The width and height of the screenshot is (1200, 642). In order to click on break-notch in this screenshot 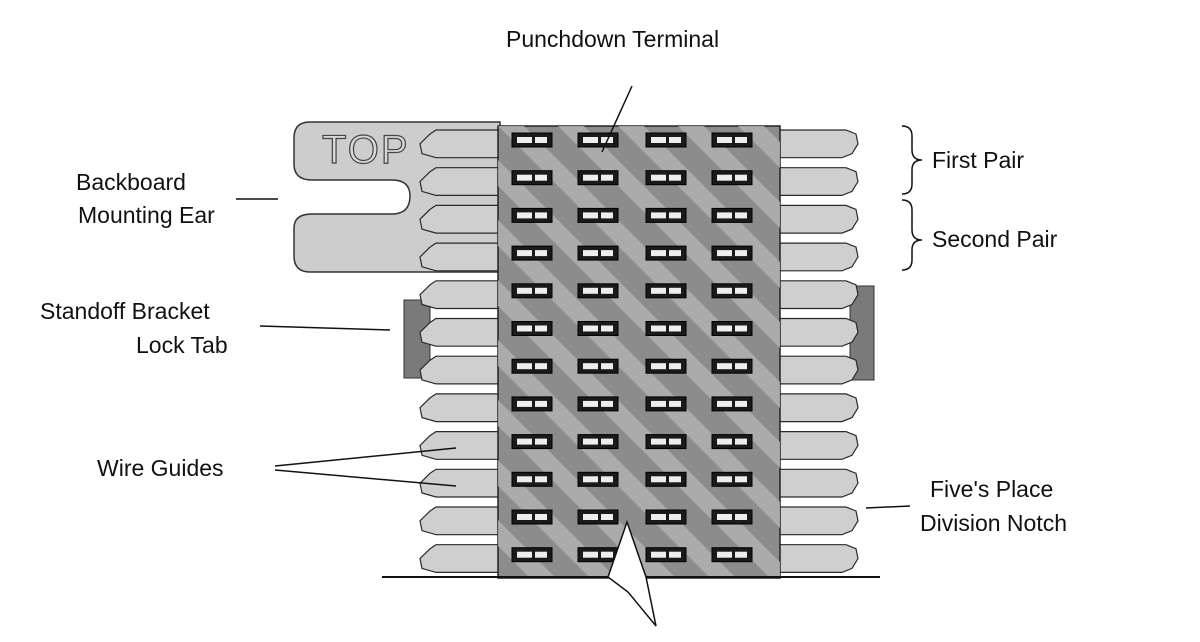, I will do `click(632, 573)`.